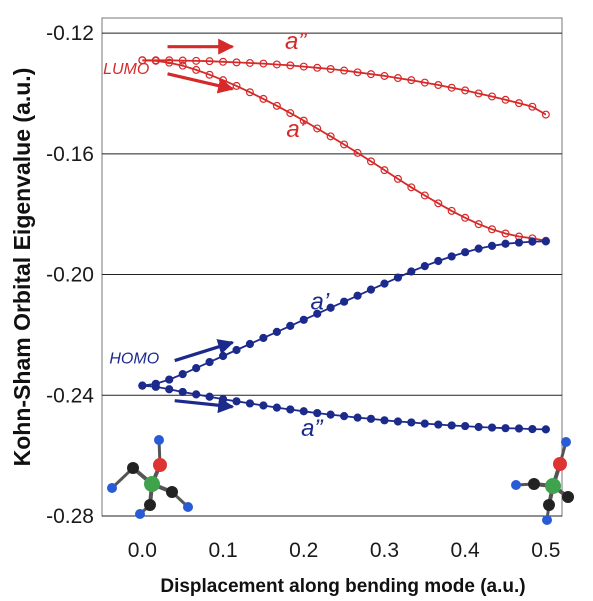 This screenshot has width=593, height=601. I want to click on y-axis-title: Kohn-Sham Orbital Eigenvalue (a.u.), so click(22, 267).